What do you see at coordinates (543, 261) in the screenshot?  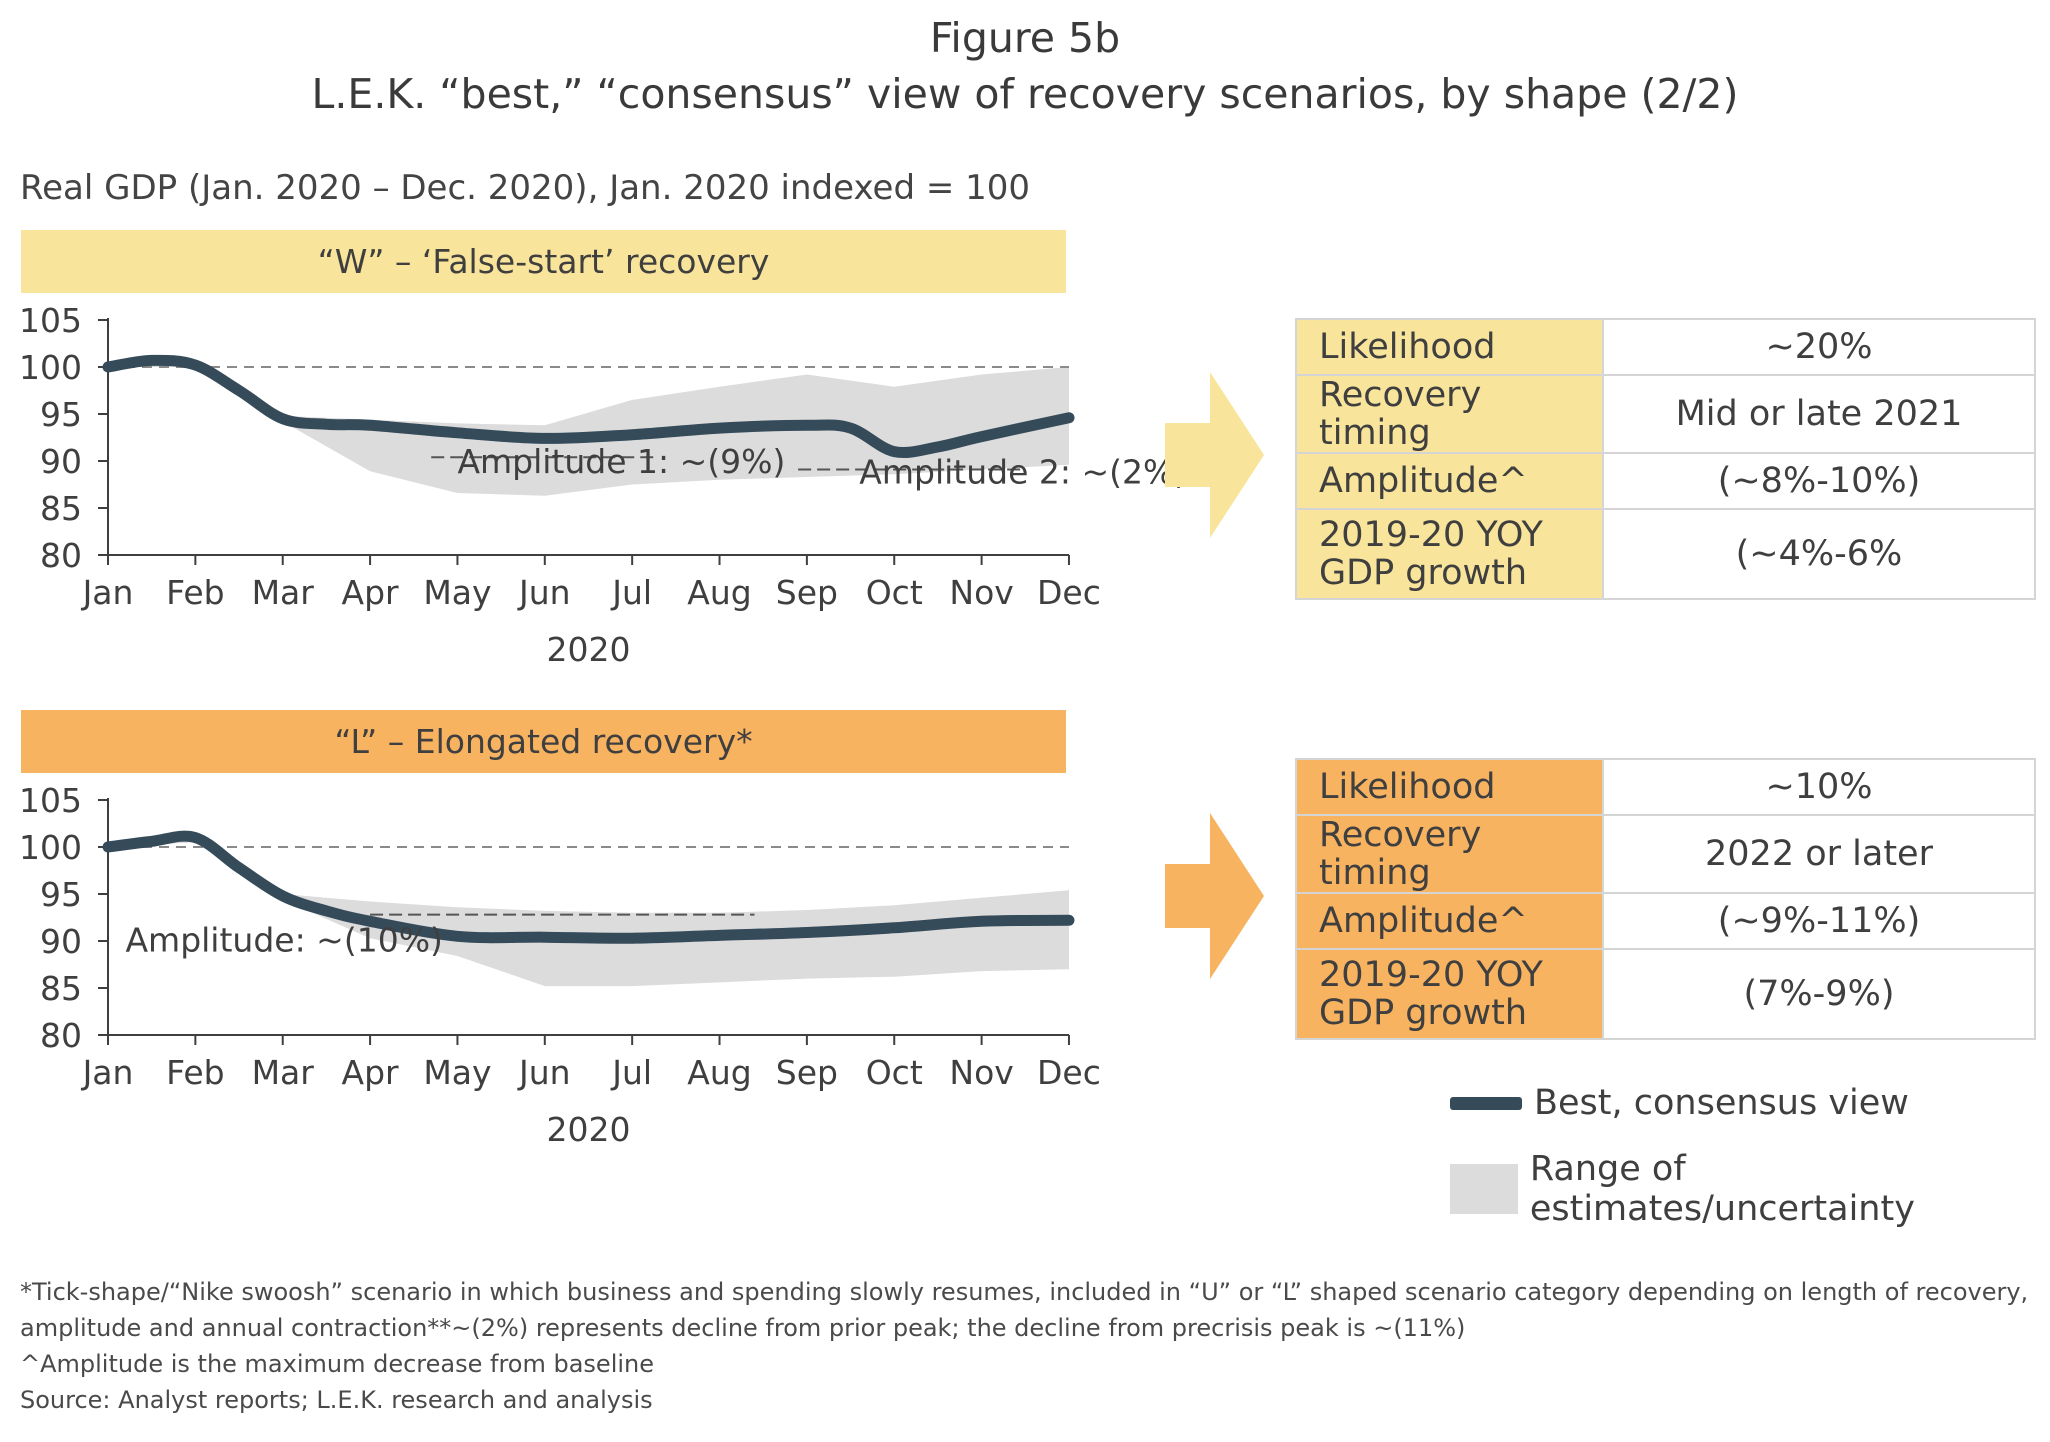 I see `w-scenario-banner: “W” – ‘False-start’ recovery` at bounding box center [543, 261].